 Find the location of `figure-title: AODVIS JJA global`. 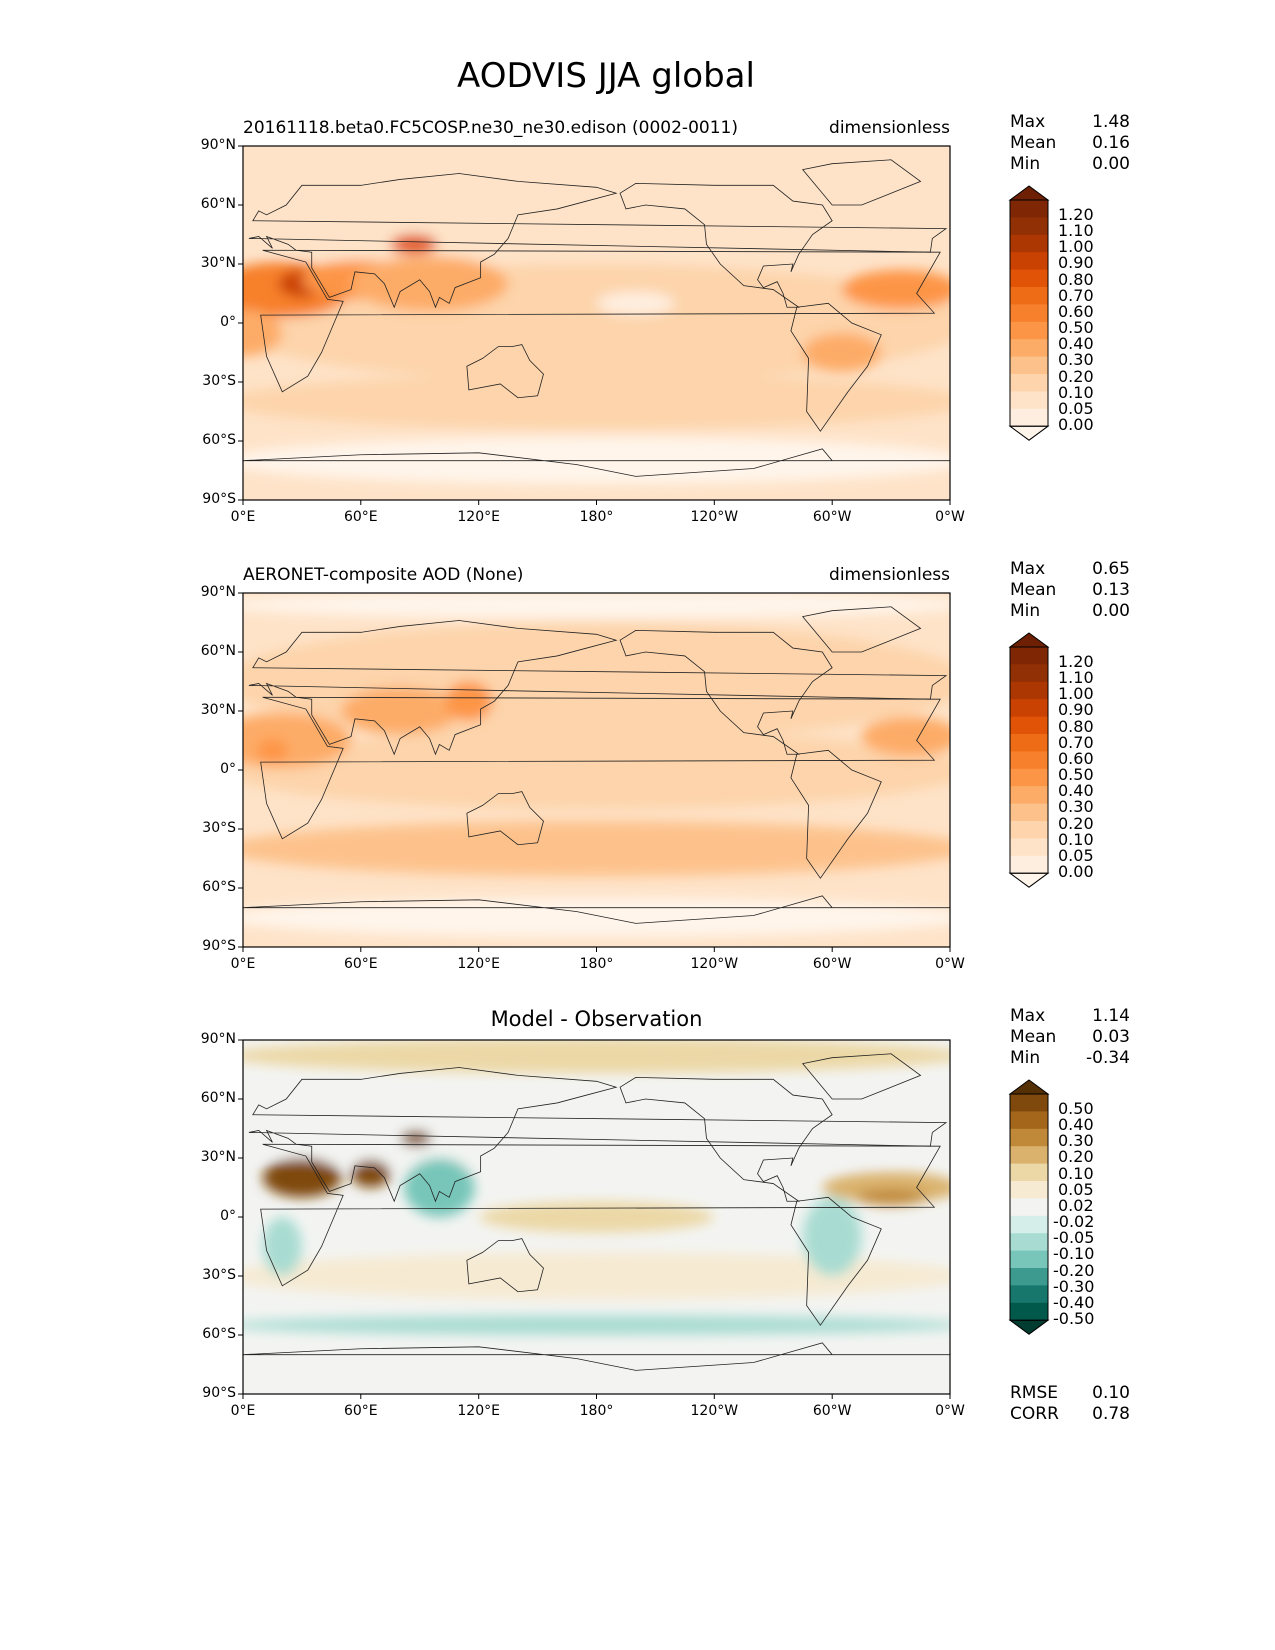

figure-title: AODVIS JJA global is located at coordinates (606, 76).